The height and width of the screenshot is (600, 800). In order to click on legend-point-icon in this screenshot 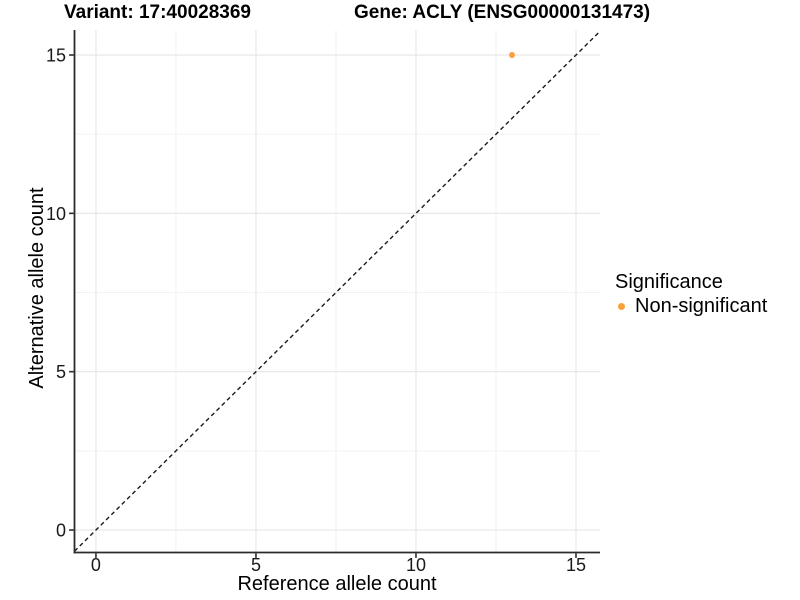, I will do `click(621, 306)`.